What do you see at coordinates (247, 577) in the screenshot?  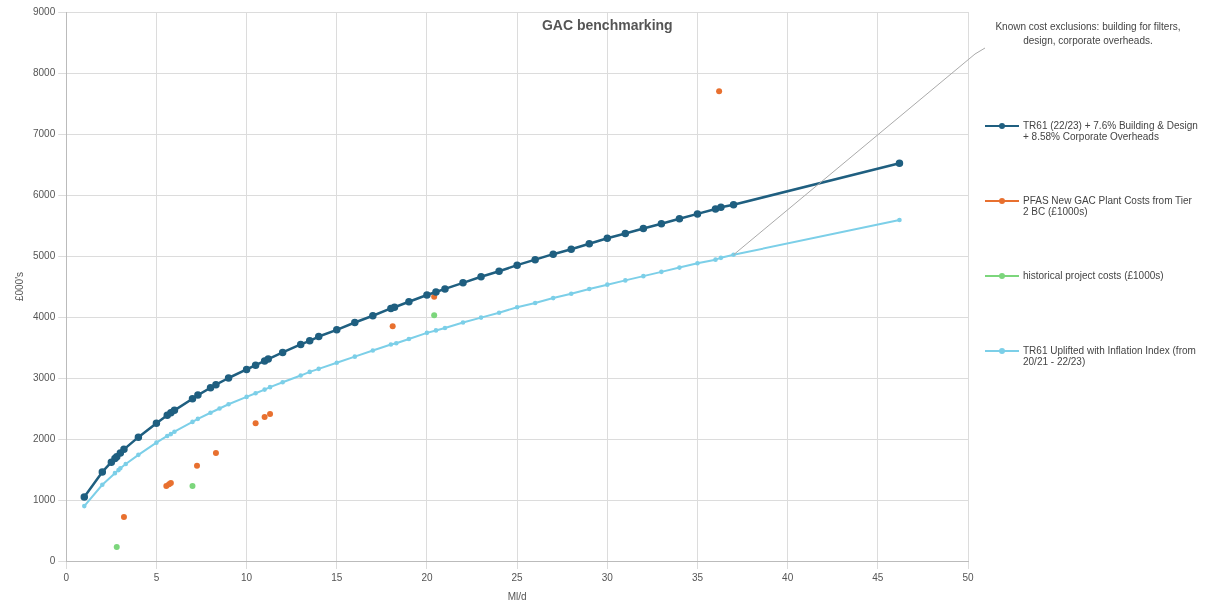 I see `x-tick-label: 10` at bounding box center [247, 577].